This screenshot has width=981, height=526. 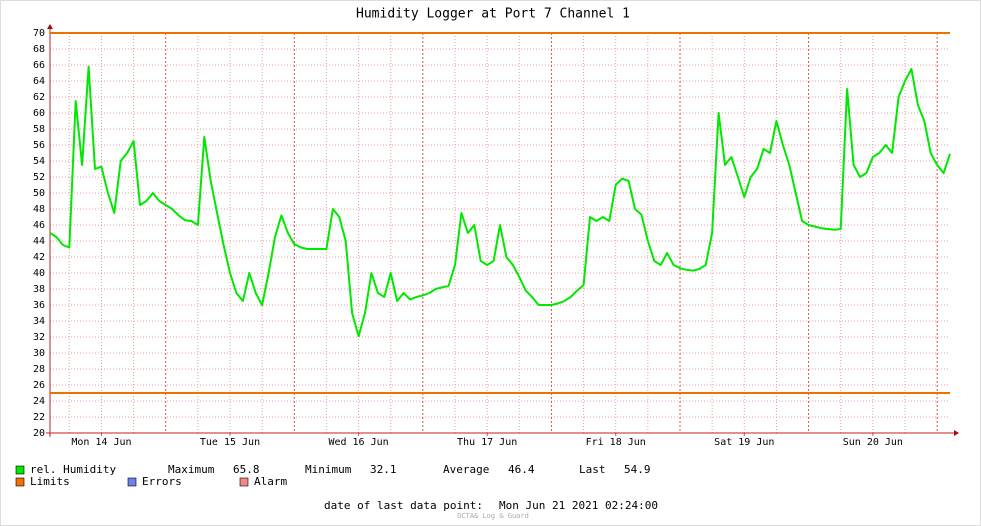 What do you see at coordinates (637, 469) in the screenshot?
I see `stat-value: 54.9` at bounding box center [637, 469].